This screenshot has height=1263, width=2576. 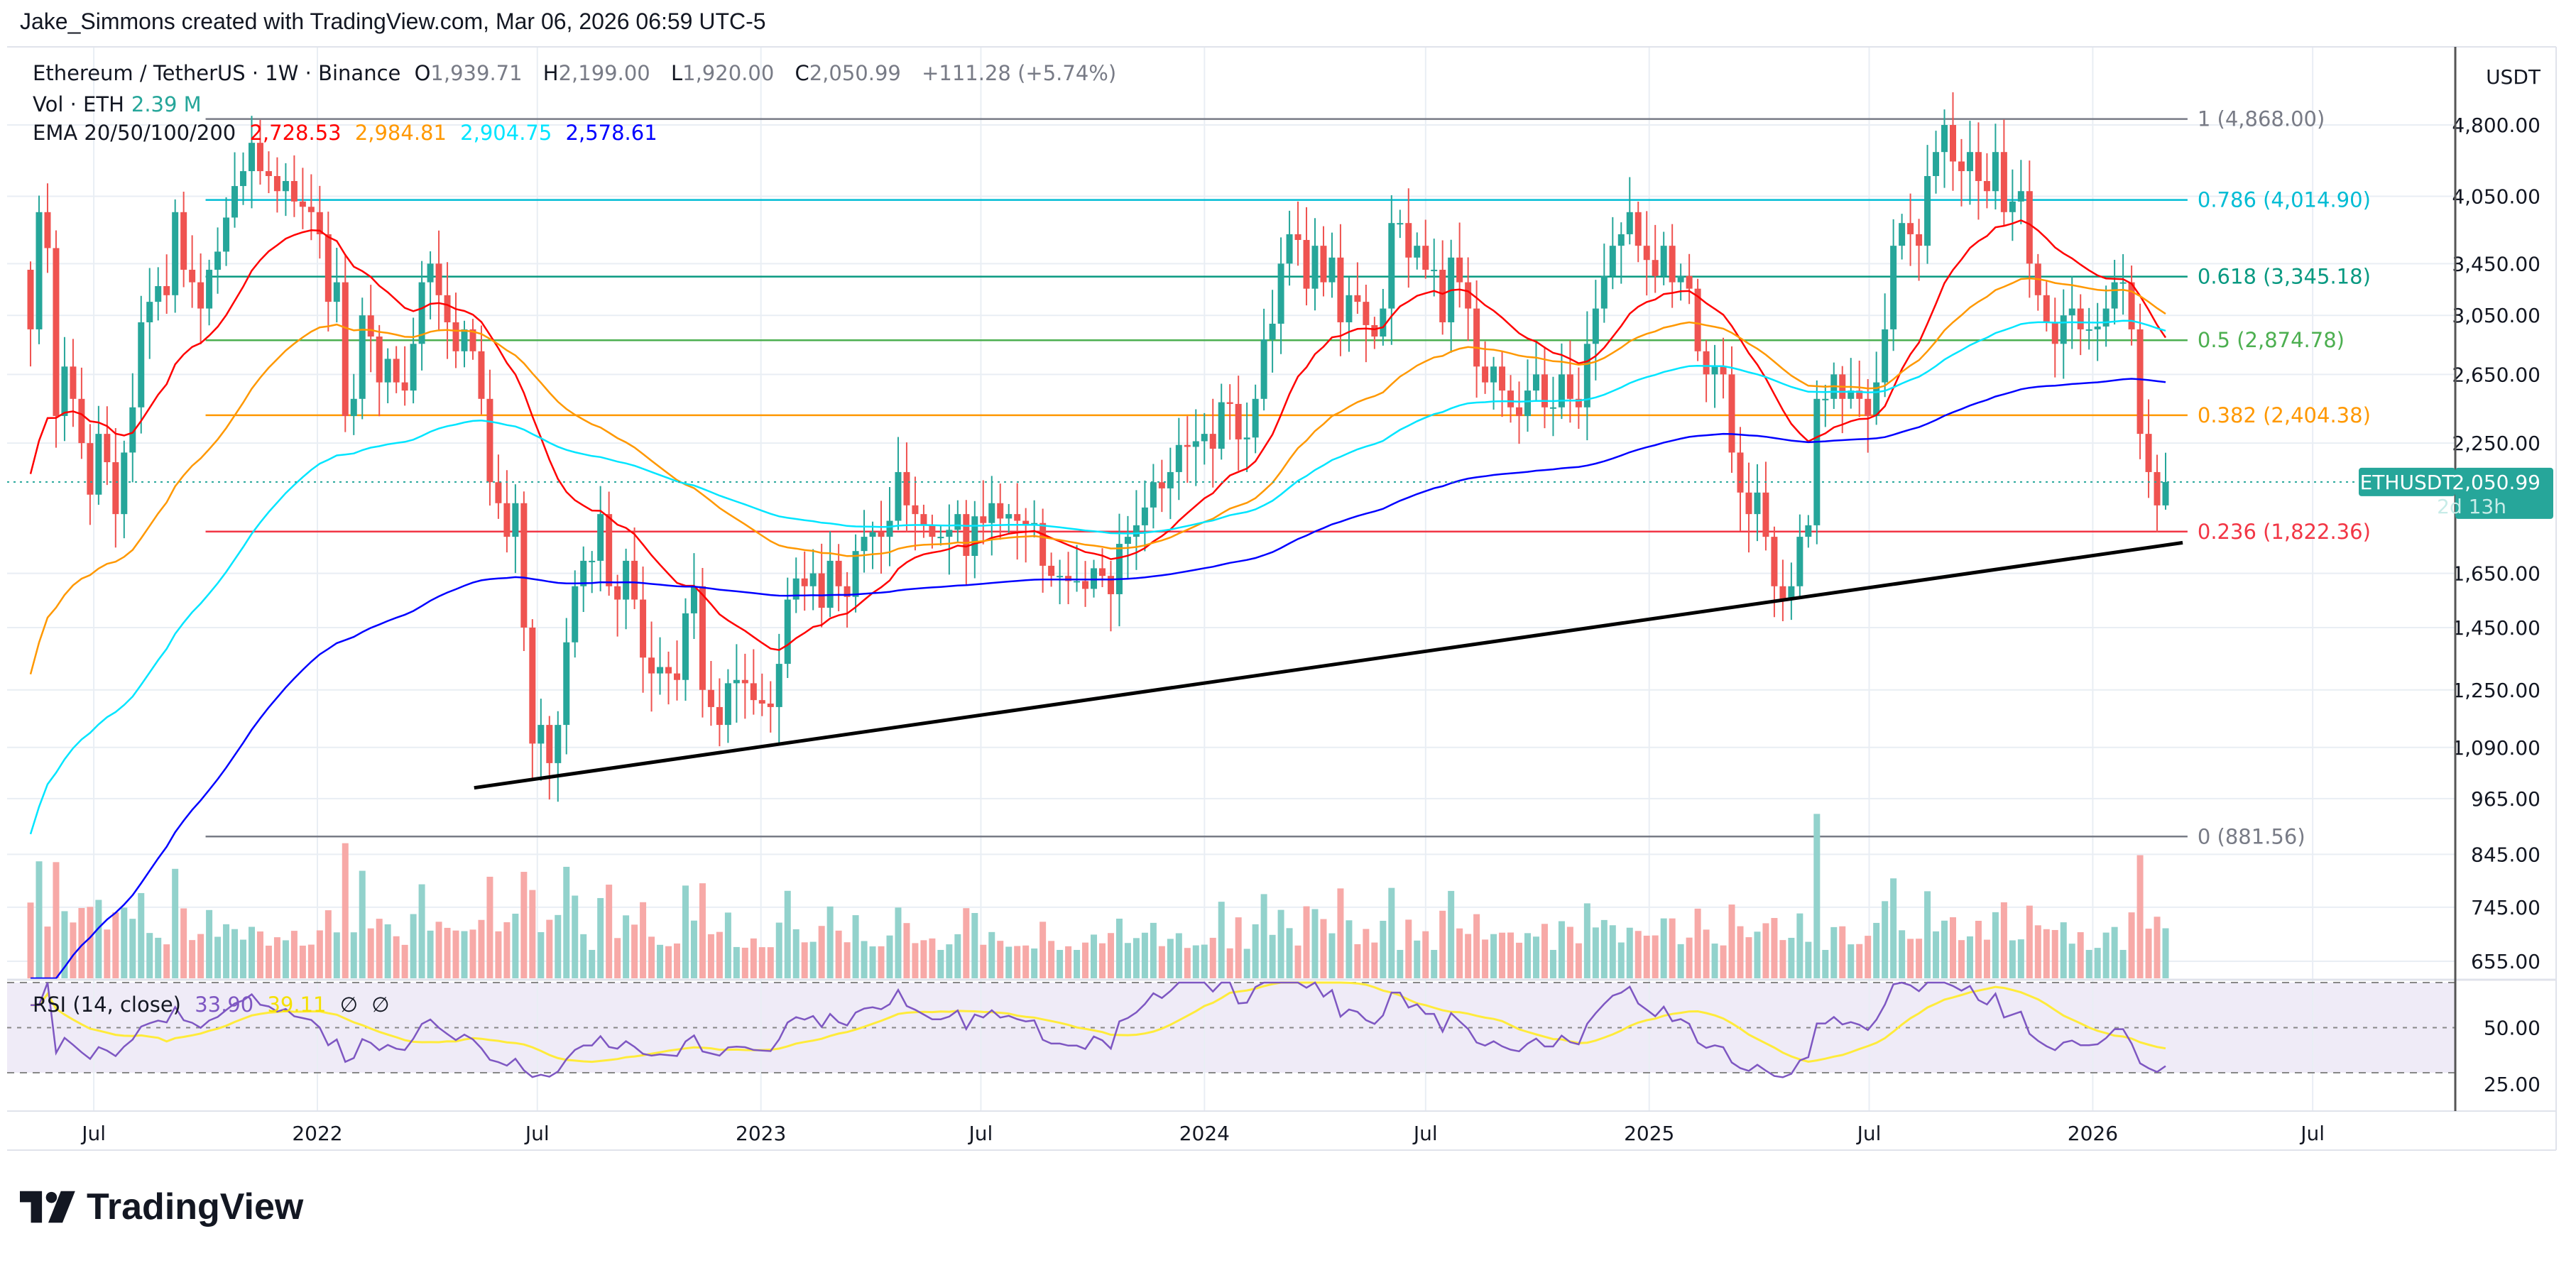 I want to click on symbol-title: Ethereum / TetherUS · 1W · Binance, so click(x=217, y=73).